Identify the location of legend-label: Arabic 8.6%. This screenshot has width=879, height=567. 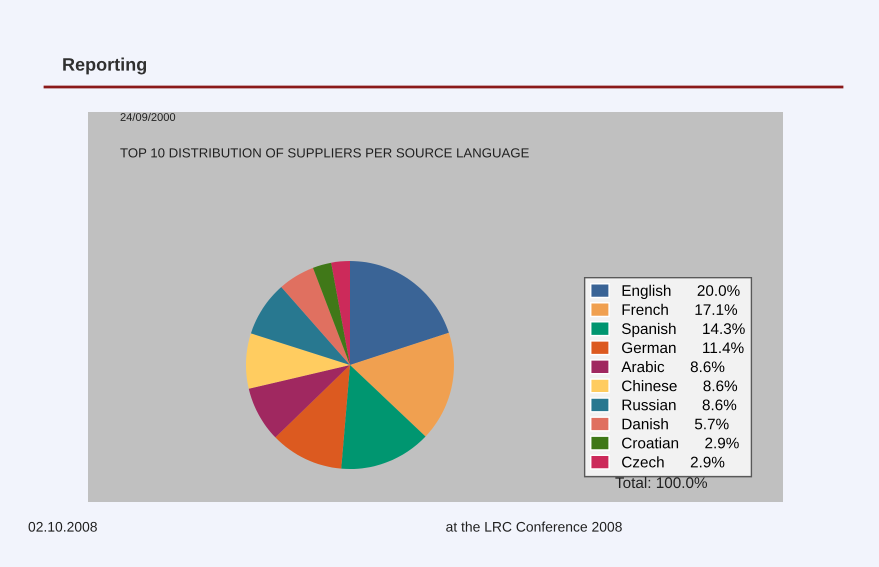
(672, 366).